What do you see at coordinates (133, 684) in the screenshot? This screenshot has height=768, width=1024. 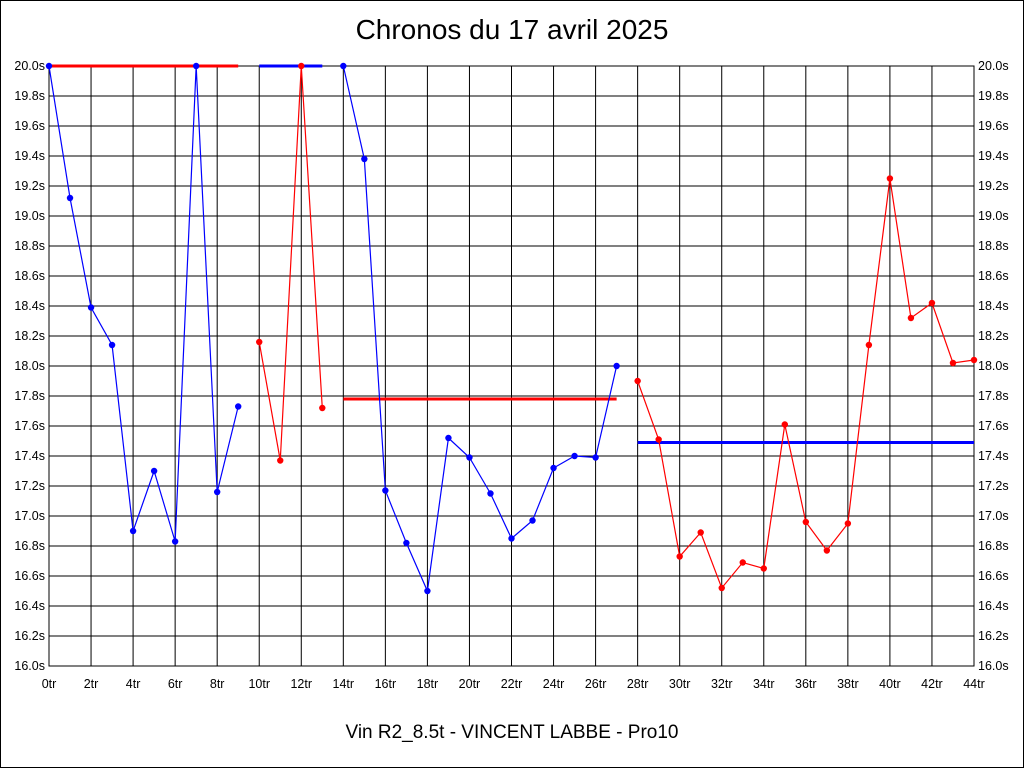 I see `x-tick-label: 4tr` at bounding box center [133, 684].